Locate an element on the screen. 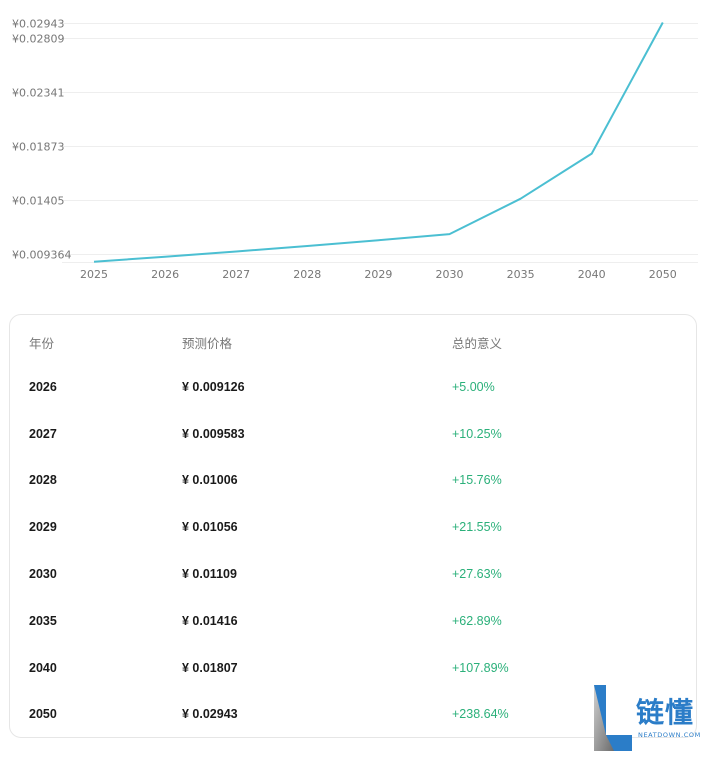  header-price: 预测价格 is located at coordinates (207, 343).